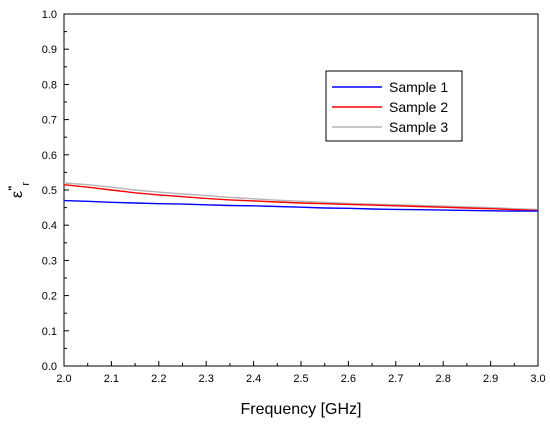 The image size is (550, 426). Describe the element at coordinates (49, 226) in the screenshot. I see `y-tick-label: 0.4` at that location.